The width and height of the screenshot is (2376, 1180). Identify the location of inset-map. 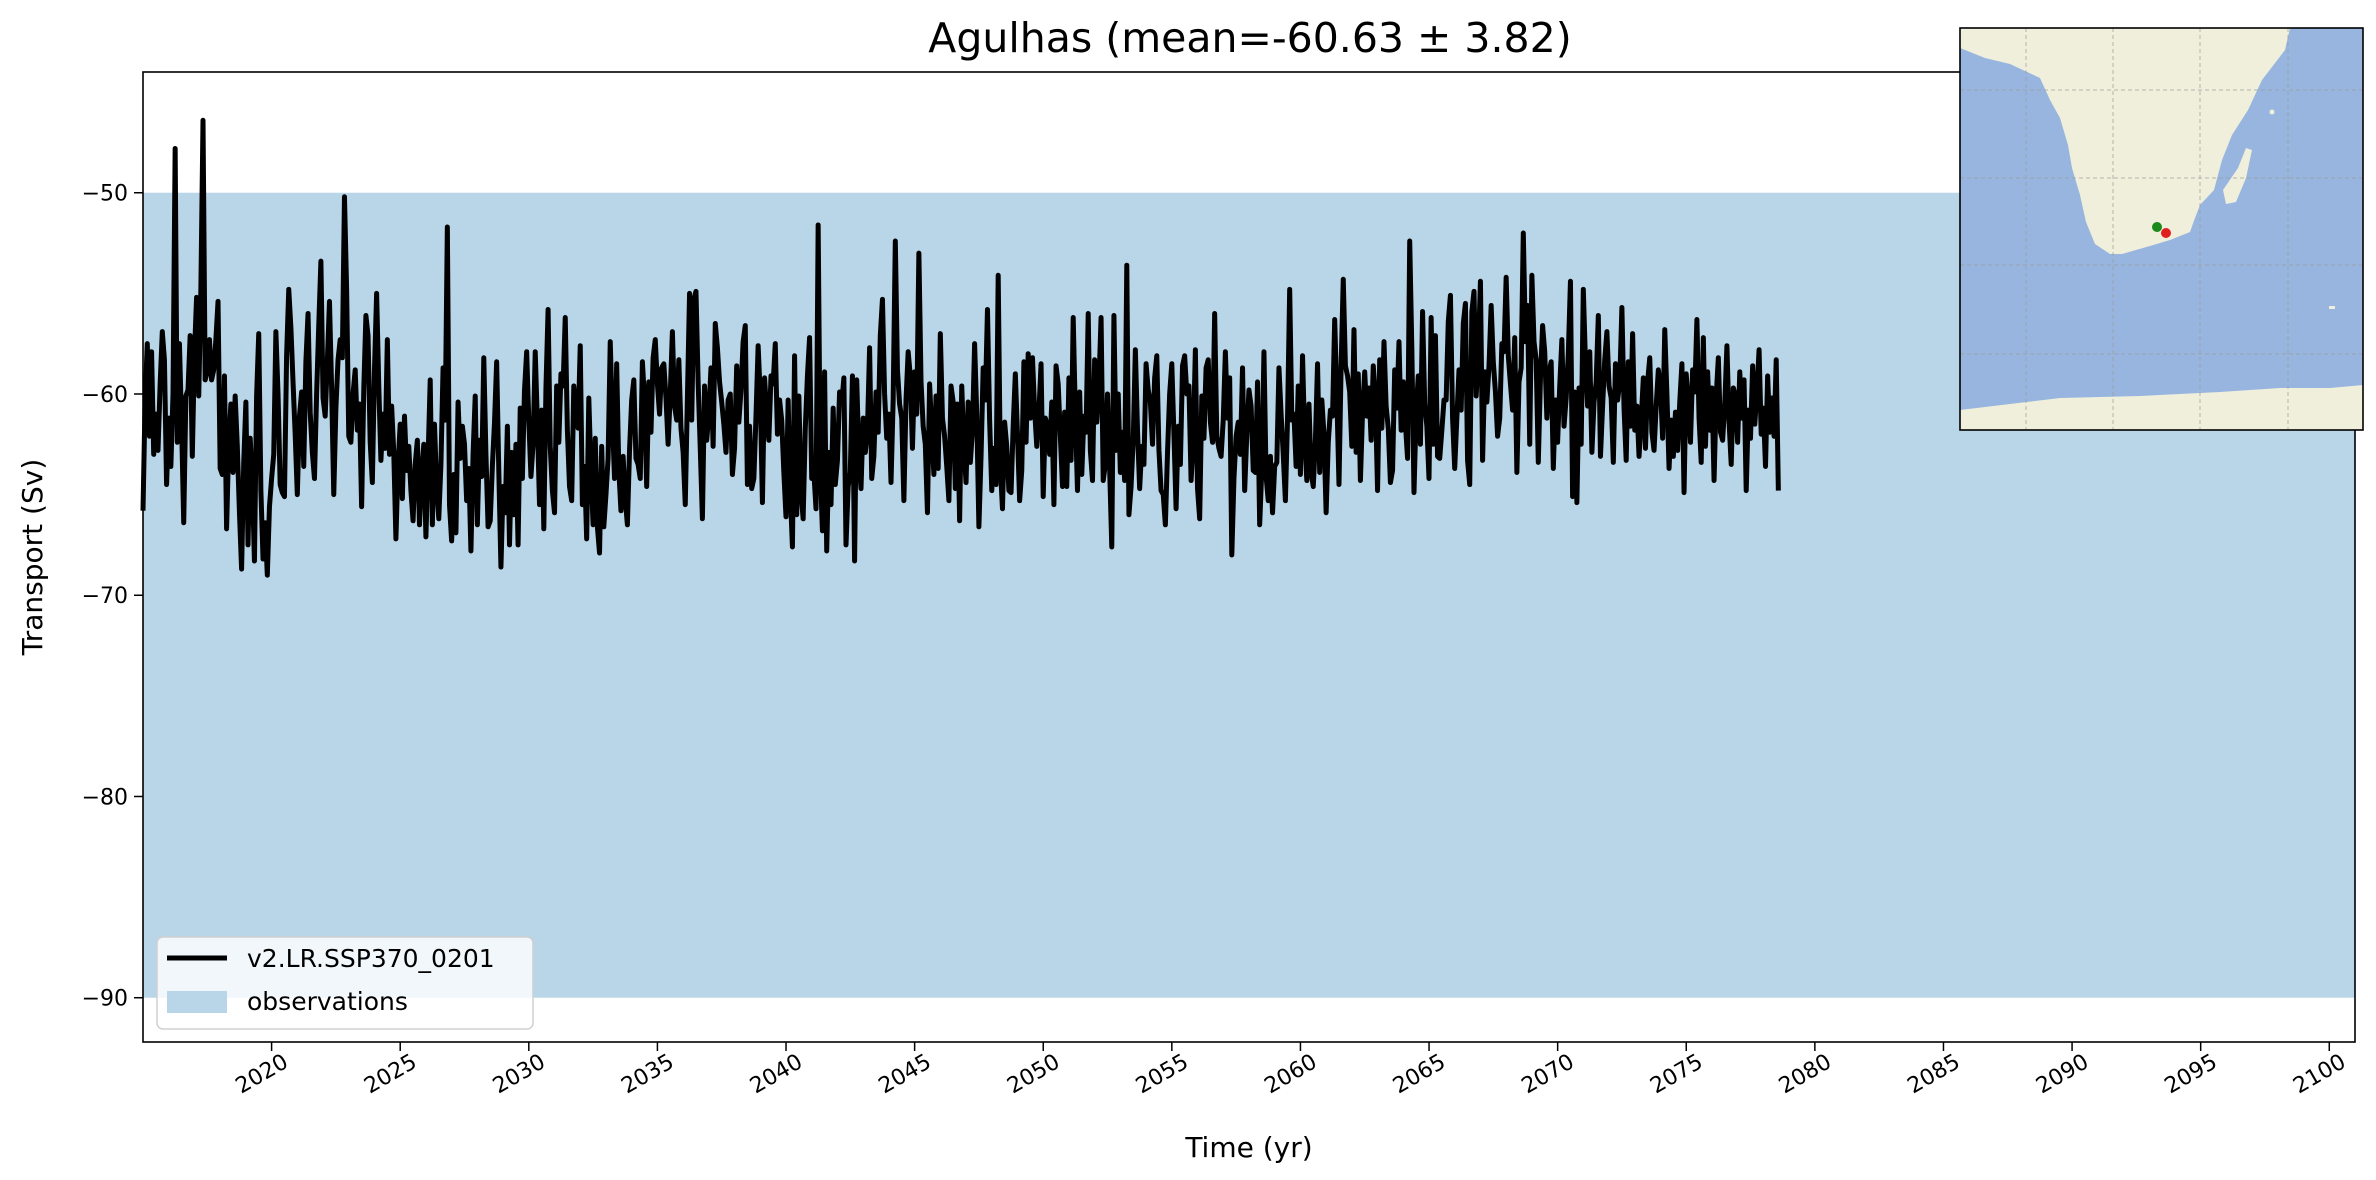
(2161, 229).